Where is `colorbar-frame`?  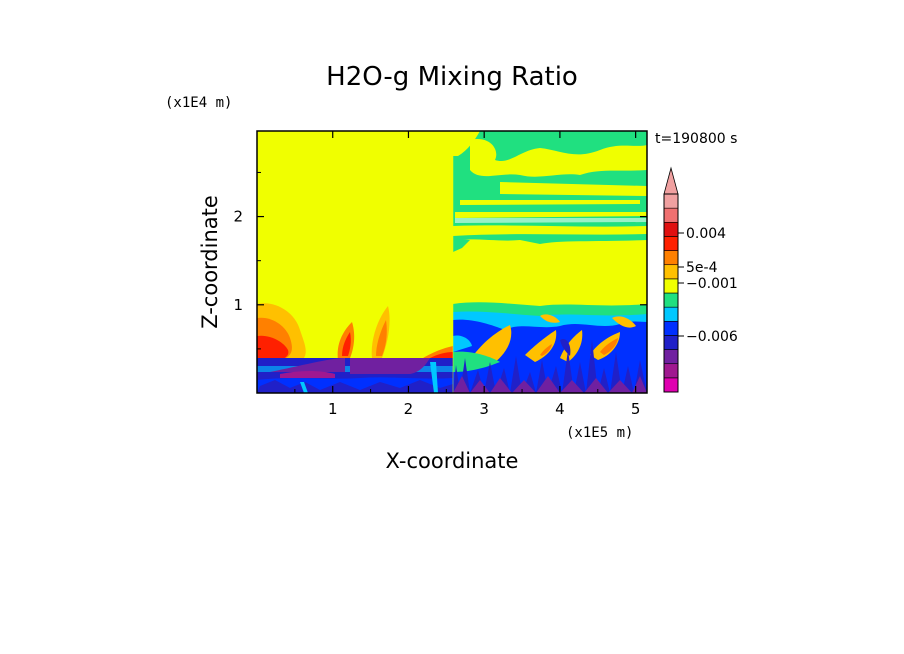 colorbar-frame is located at coordinates (671, 293).